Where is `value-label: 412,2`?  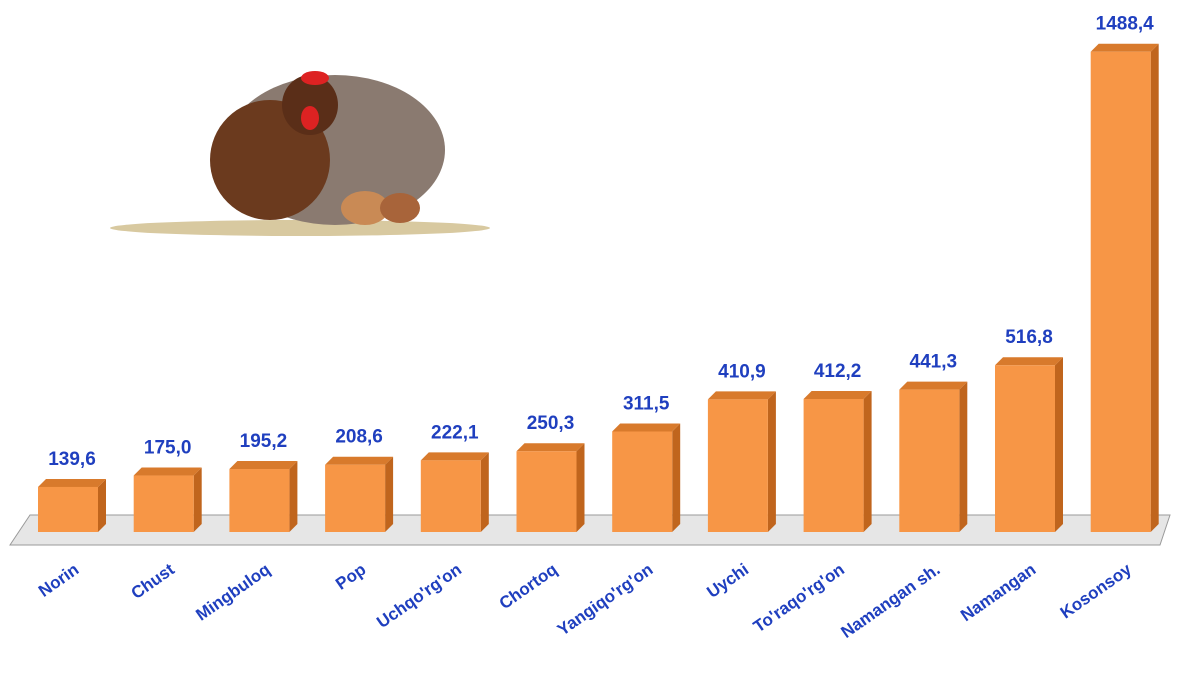 value-label: 412,2 is located at coordinates (838, 371).